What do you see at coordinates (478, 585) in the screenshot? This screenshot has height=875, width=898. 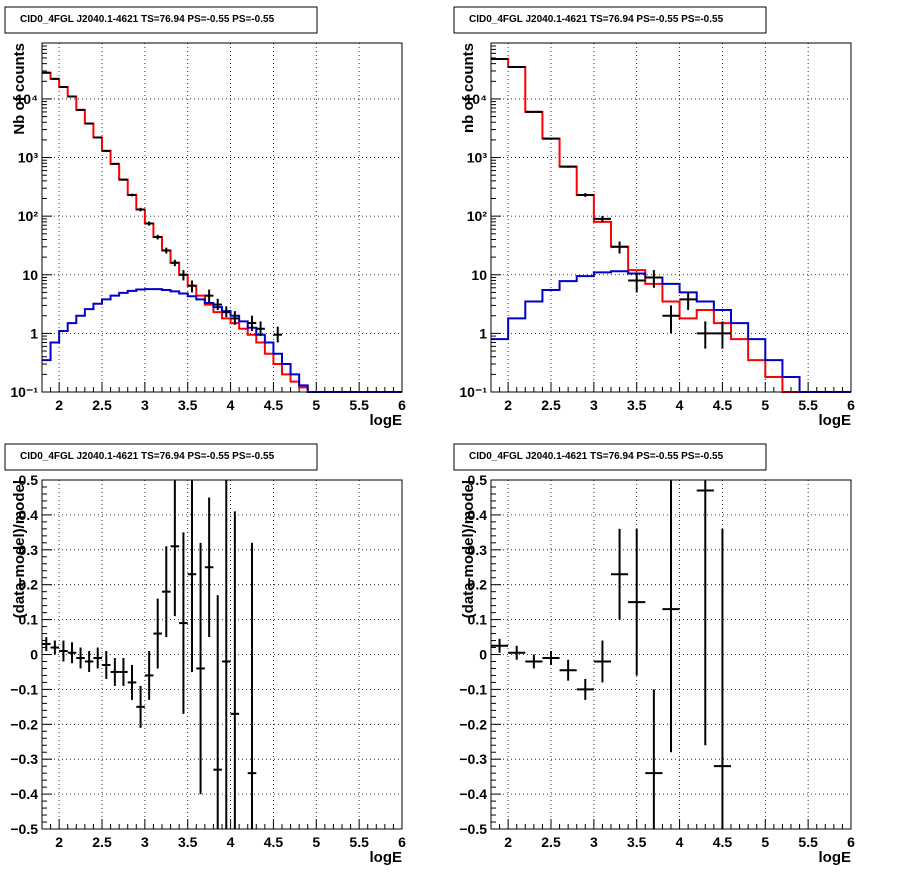 I see `y-tick-label: 0.2` at bounding box center [478, 585].